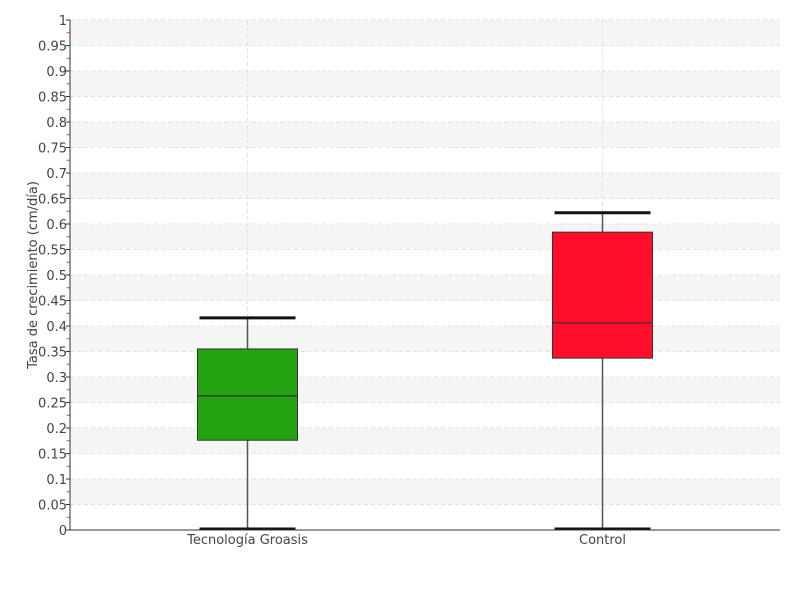 The height and width of the screenshot is (604, 800). I want to click on y-tick-label: 0.5, so click(56, 276).